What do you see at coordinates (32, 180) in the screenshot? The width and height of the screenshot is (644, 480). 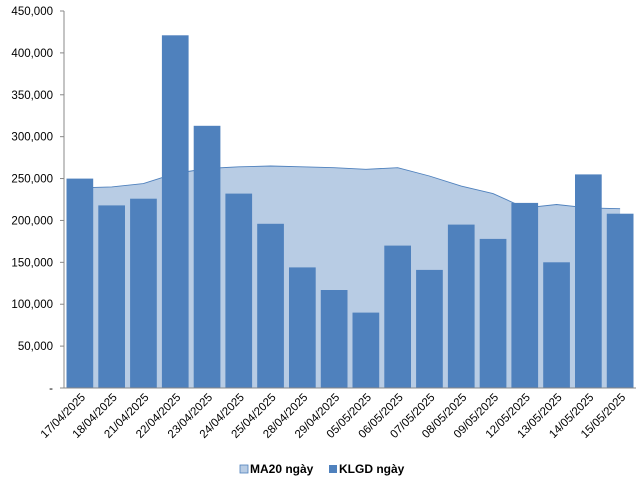 I see `y-tick-label: 250,000` at bounding box center [32, 180].